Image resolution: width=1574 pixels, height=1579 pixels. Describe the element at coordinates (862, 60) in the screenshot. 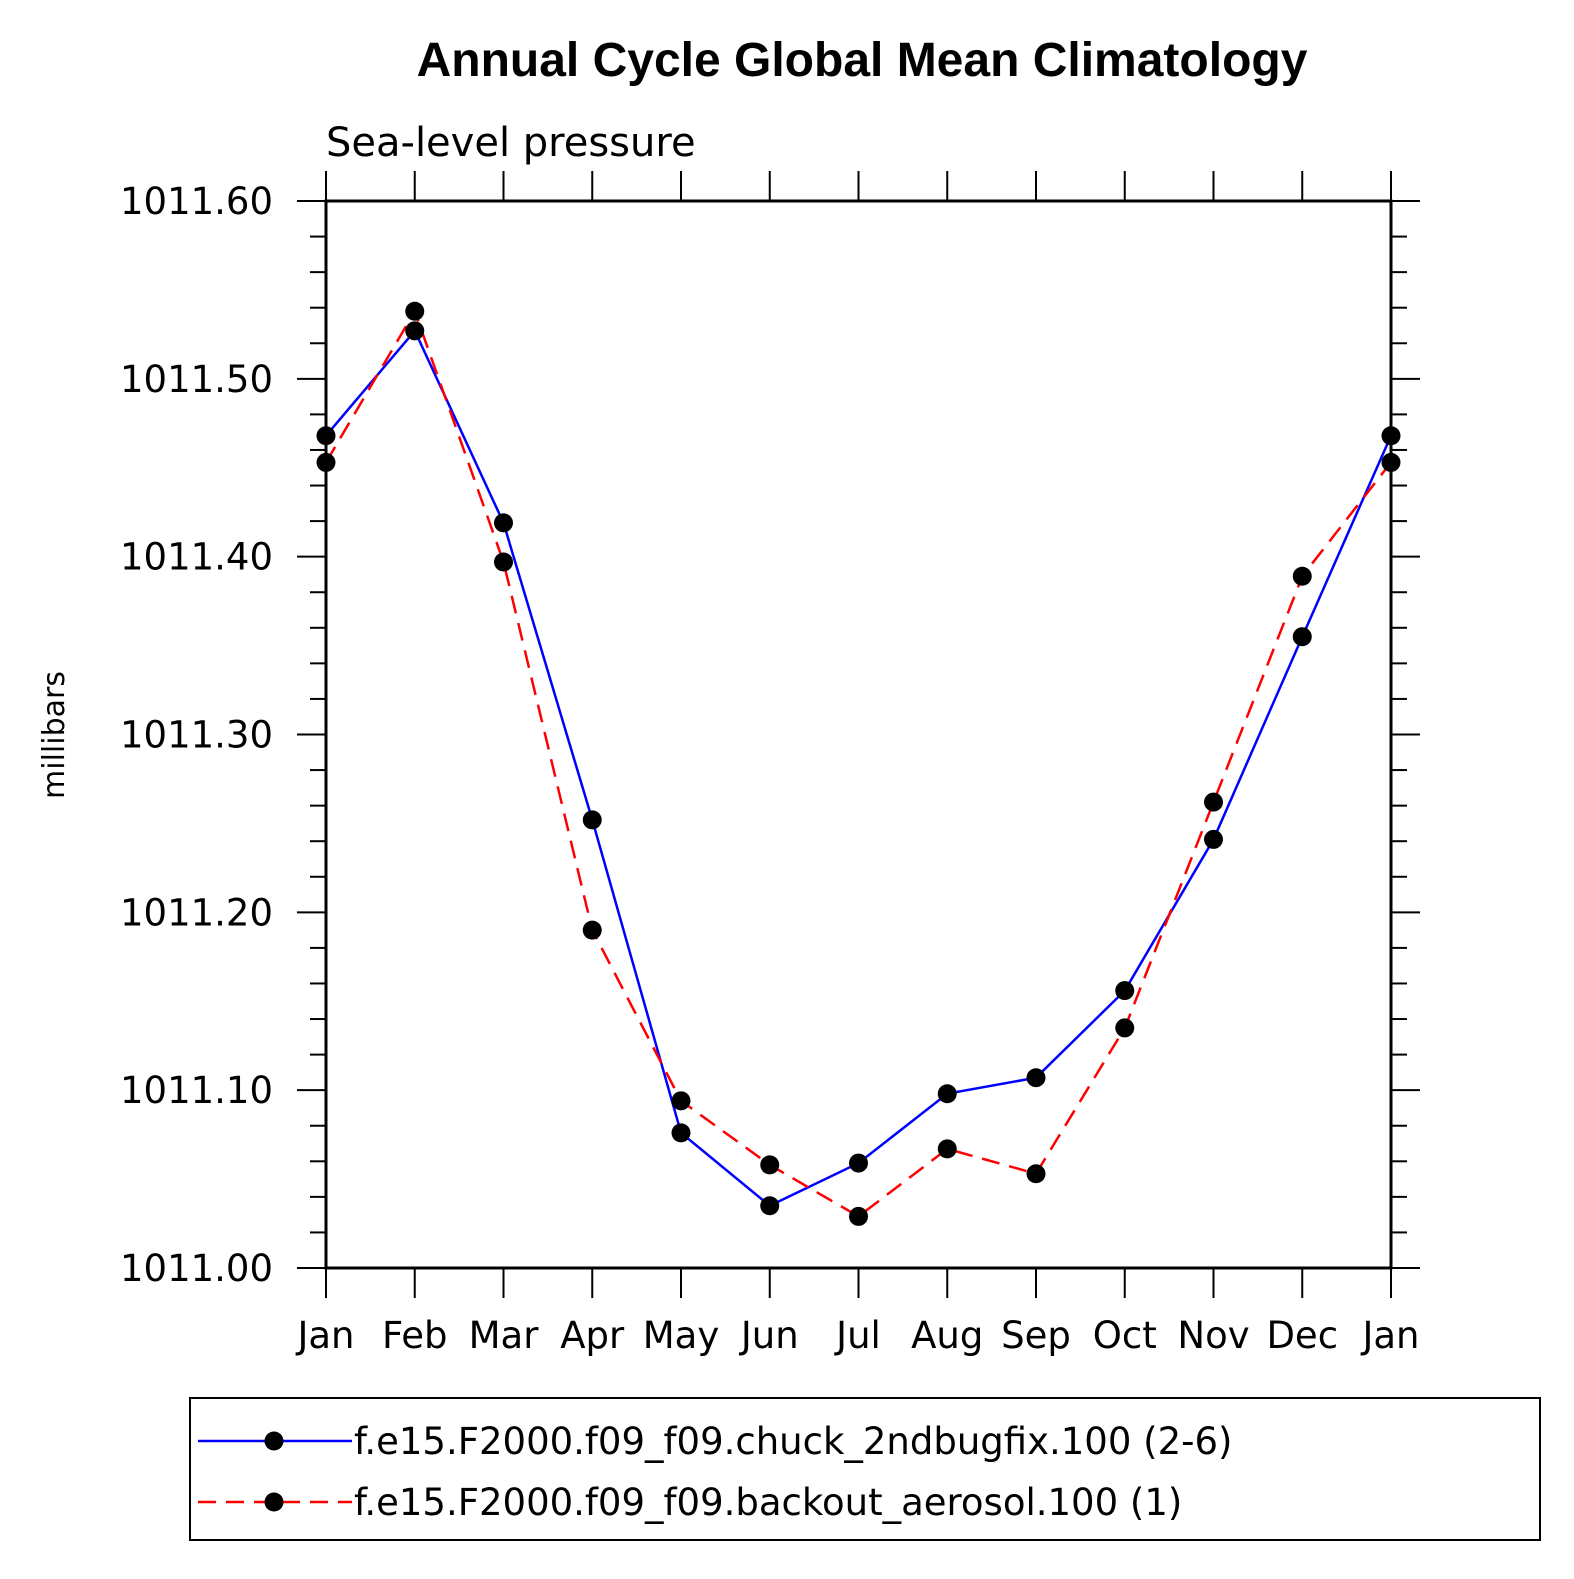

I see `chart-title: Annual Cycle Global Mean Climatology` at that location.